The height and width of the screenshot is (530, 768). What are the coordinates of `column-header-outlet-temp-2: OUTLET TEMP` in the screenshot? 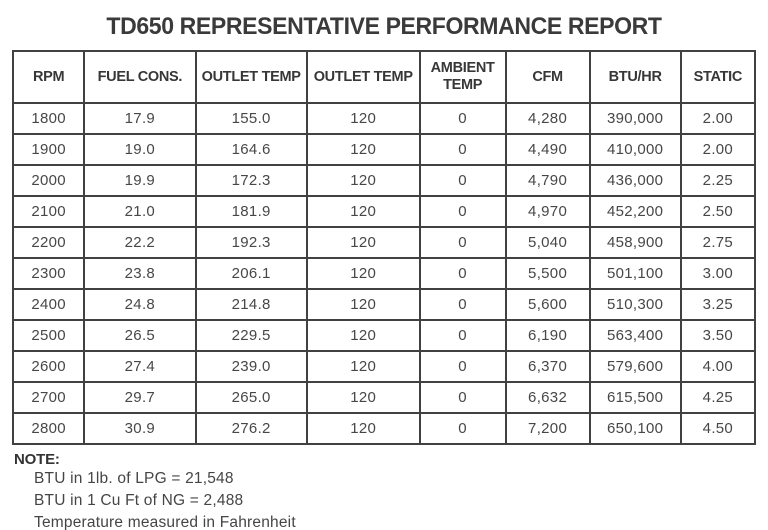 It's located at (363, 77).